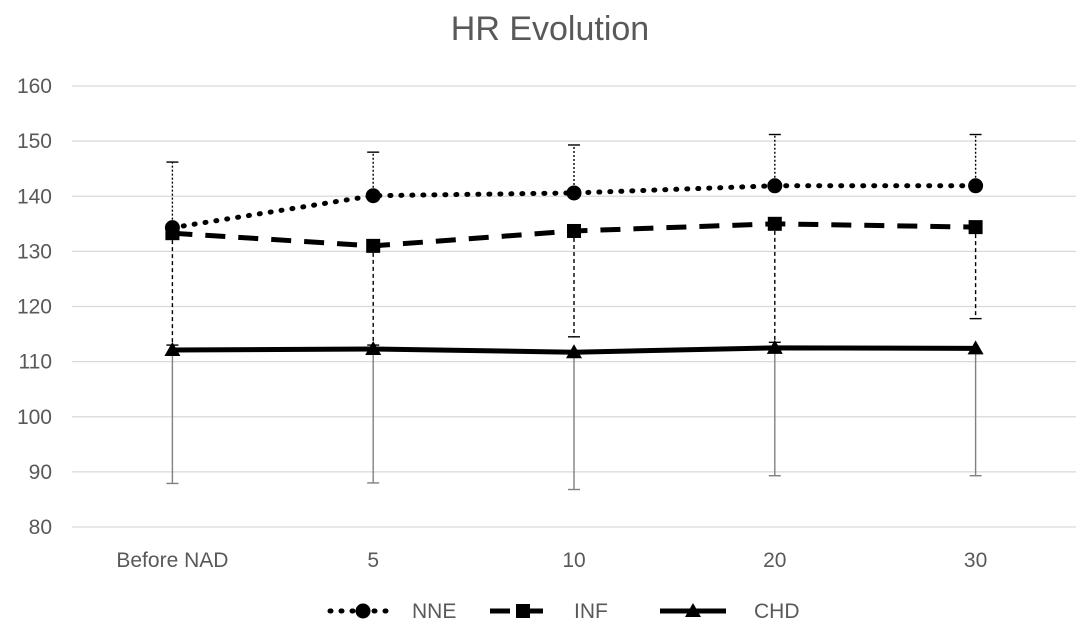 This screenshot has width=1079, height=635. I want to click on legend-marker-inf, so click(523, 611).